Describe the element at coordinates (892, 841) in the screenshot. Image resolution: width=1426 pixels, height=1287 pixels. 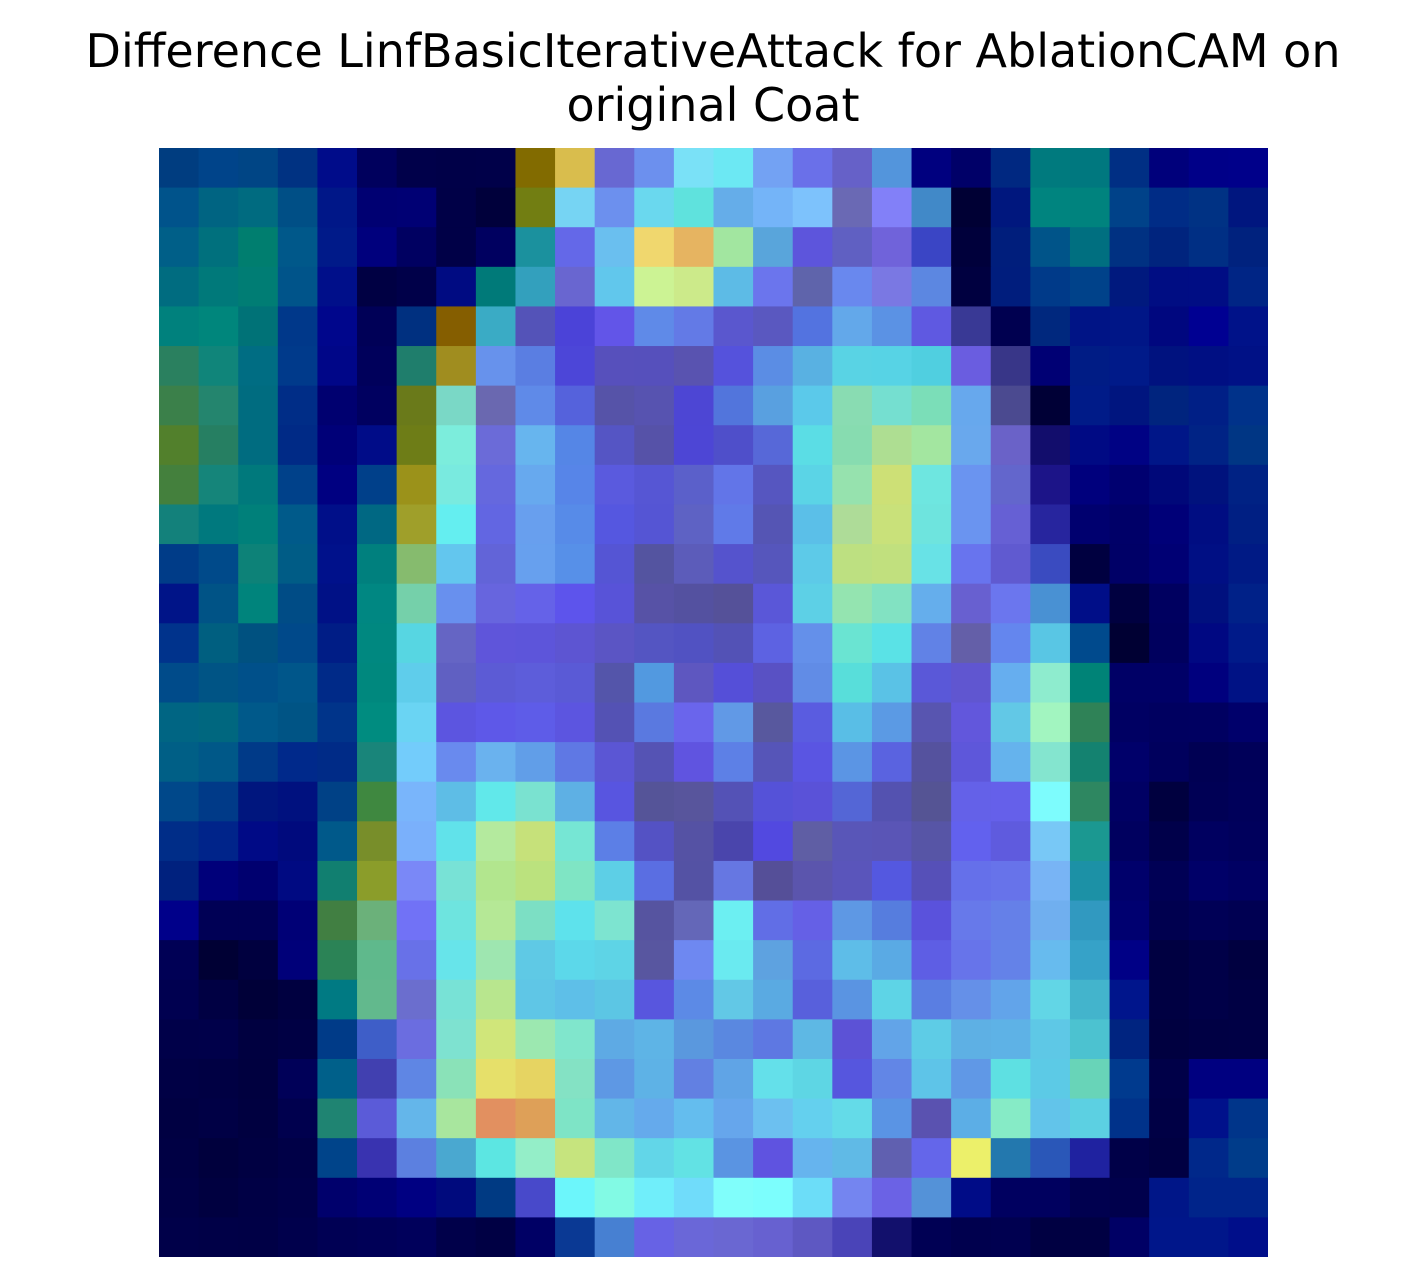
I see `heatmap-cell-r17-c18` at that location.